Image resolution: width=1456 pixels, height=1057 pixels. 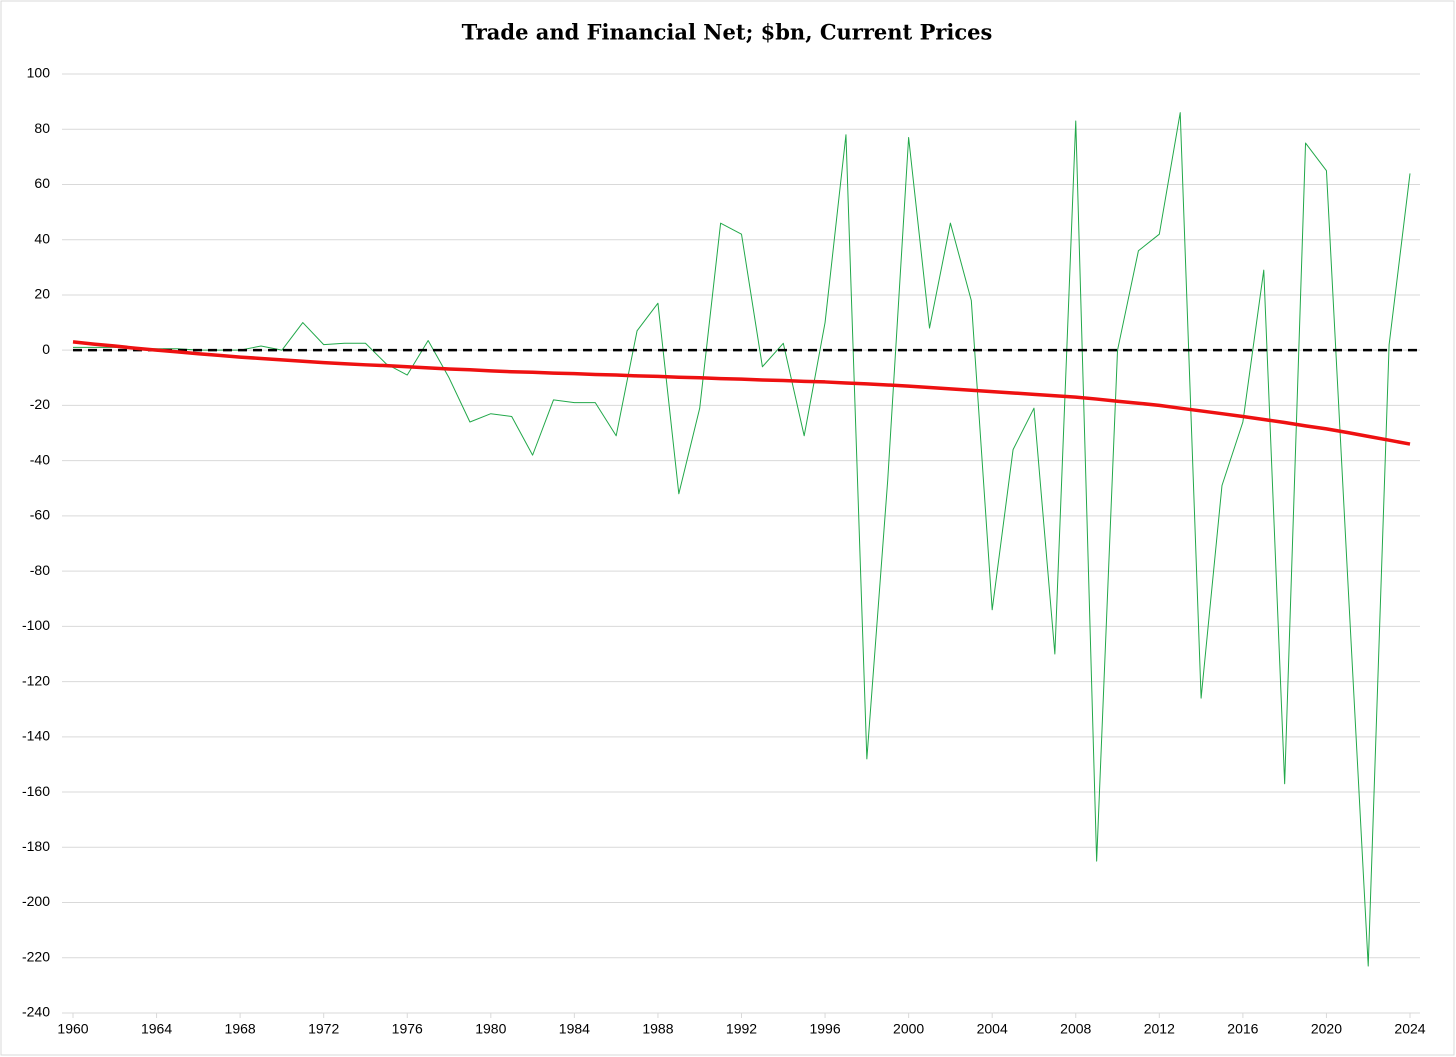 What do you see at coordinates (40, 404) in the screenshot?
I see `y-tick-label: -20` at bounding box center [40, 404].